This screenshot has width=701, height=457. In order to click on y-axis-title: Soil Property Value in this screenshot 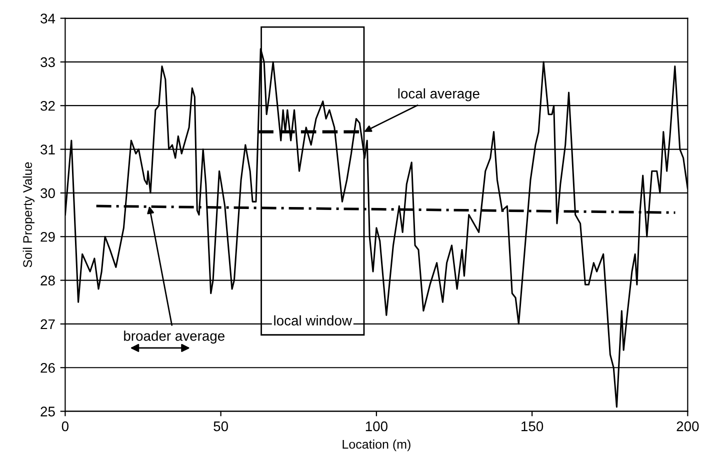, I will do `click(28, 215)`.